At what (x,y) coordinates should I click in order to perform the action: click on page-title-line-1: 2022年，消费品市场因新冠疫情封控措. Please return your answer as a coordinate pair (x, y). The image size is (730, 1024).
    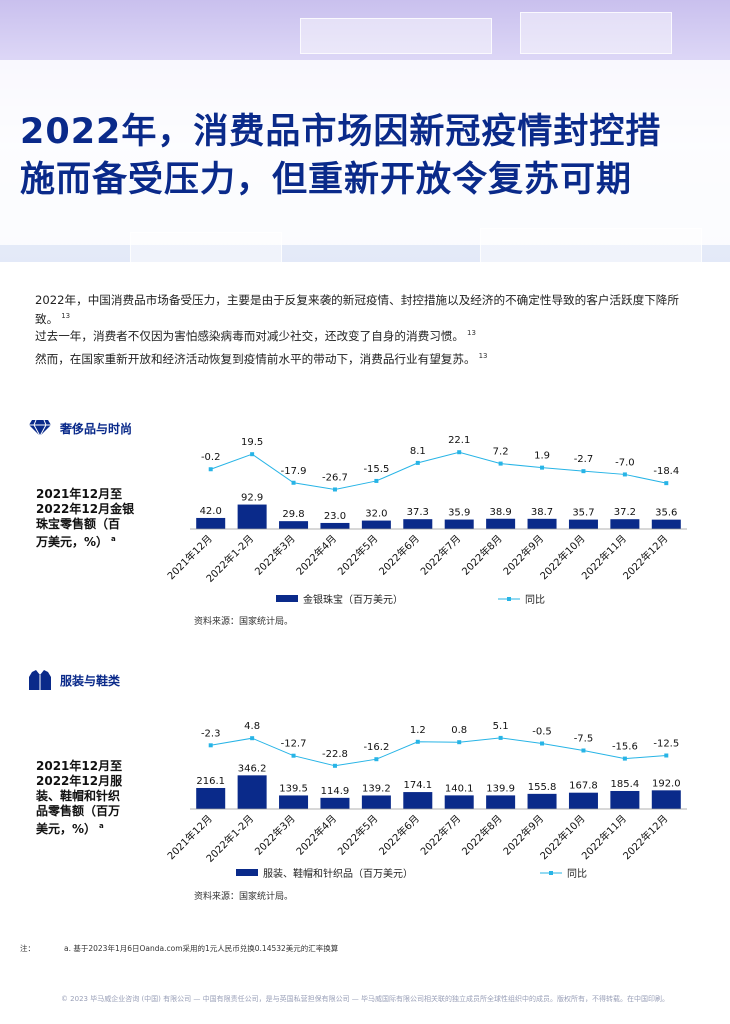
    Looking at the image, I should click on (341, 132).